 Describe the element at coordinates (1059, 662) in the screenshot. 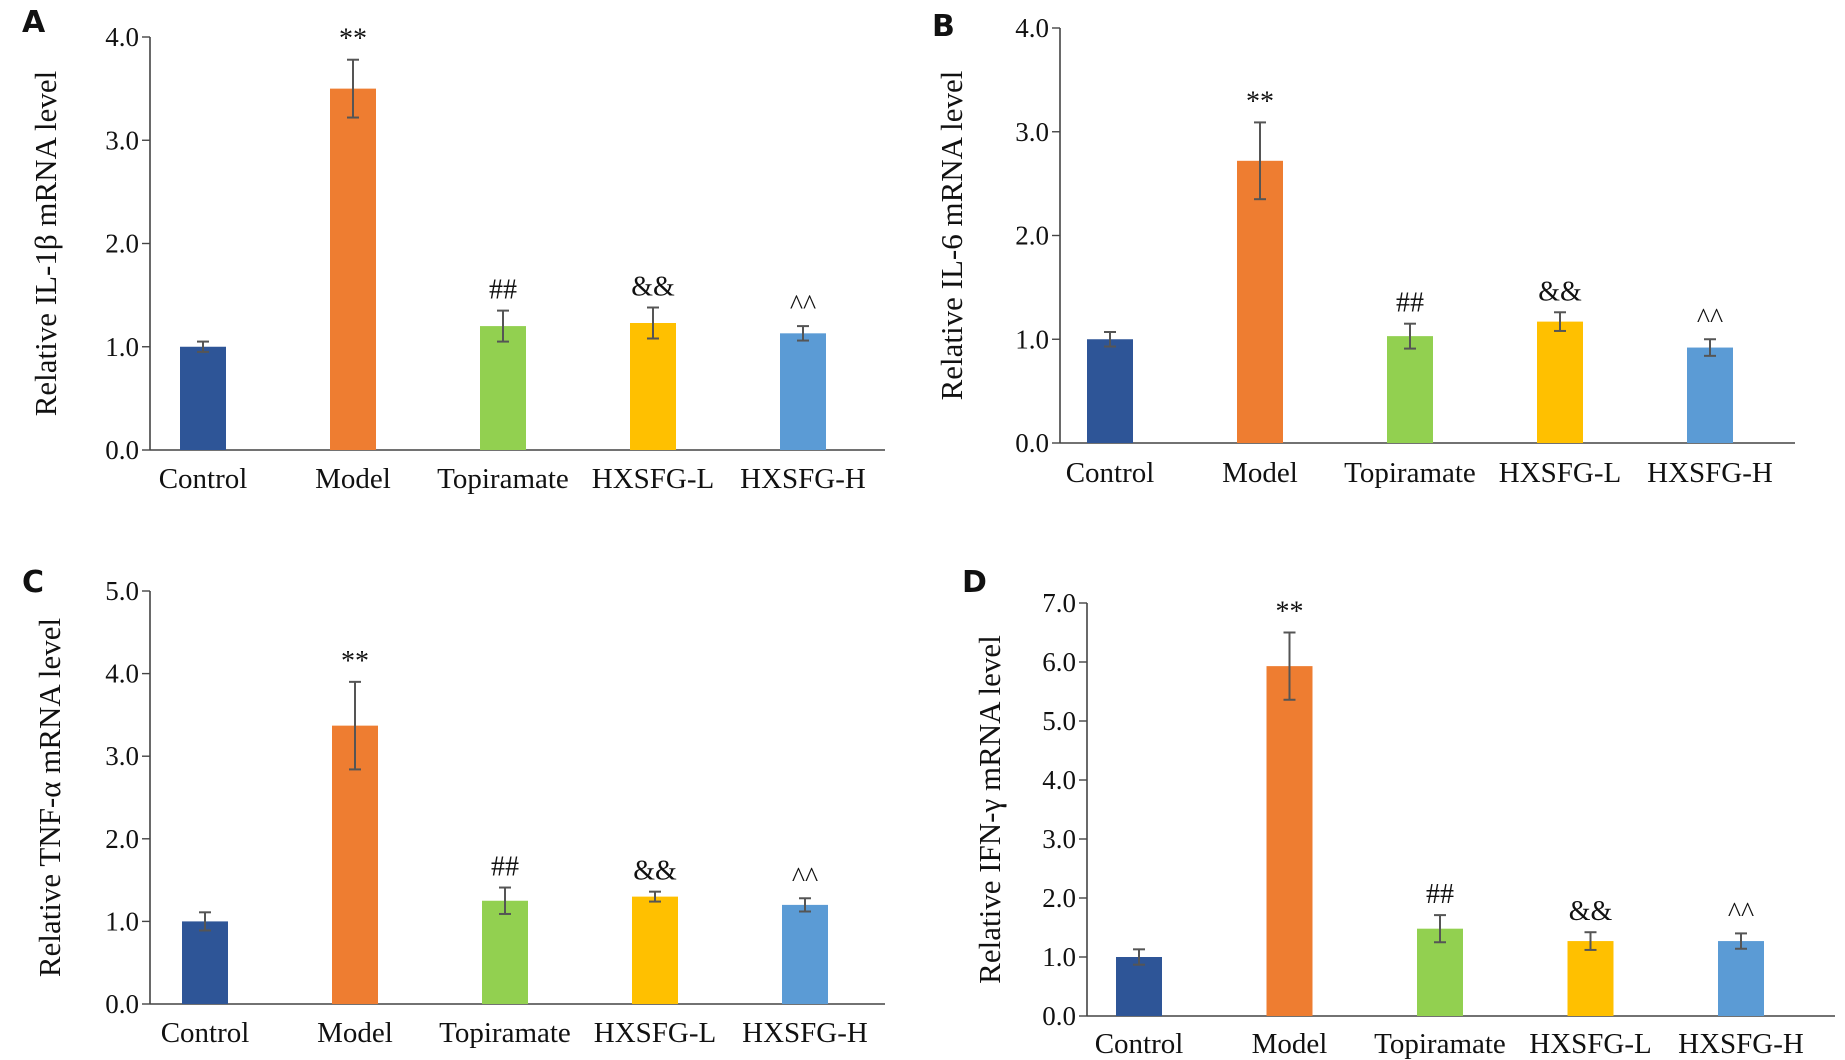

I see `y-tick-label: 6.0` at that location.